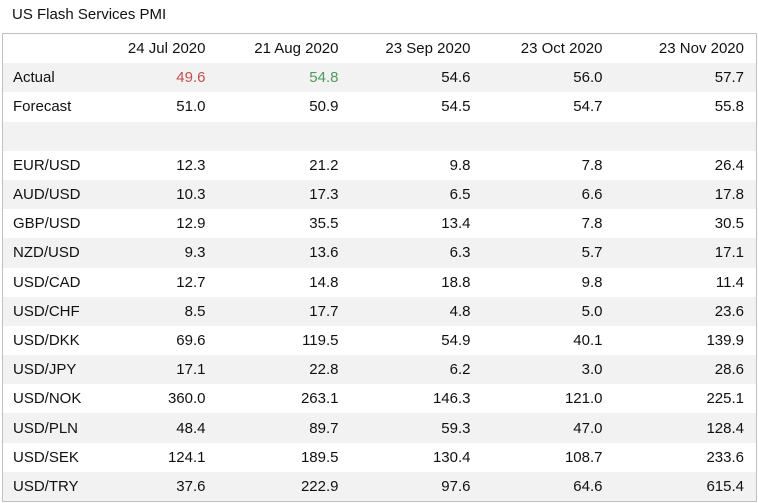 The height and width of the screenshot is (503, 758). I want to click on value-cell: 222.9, so click(319, 486).